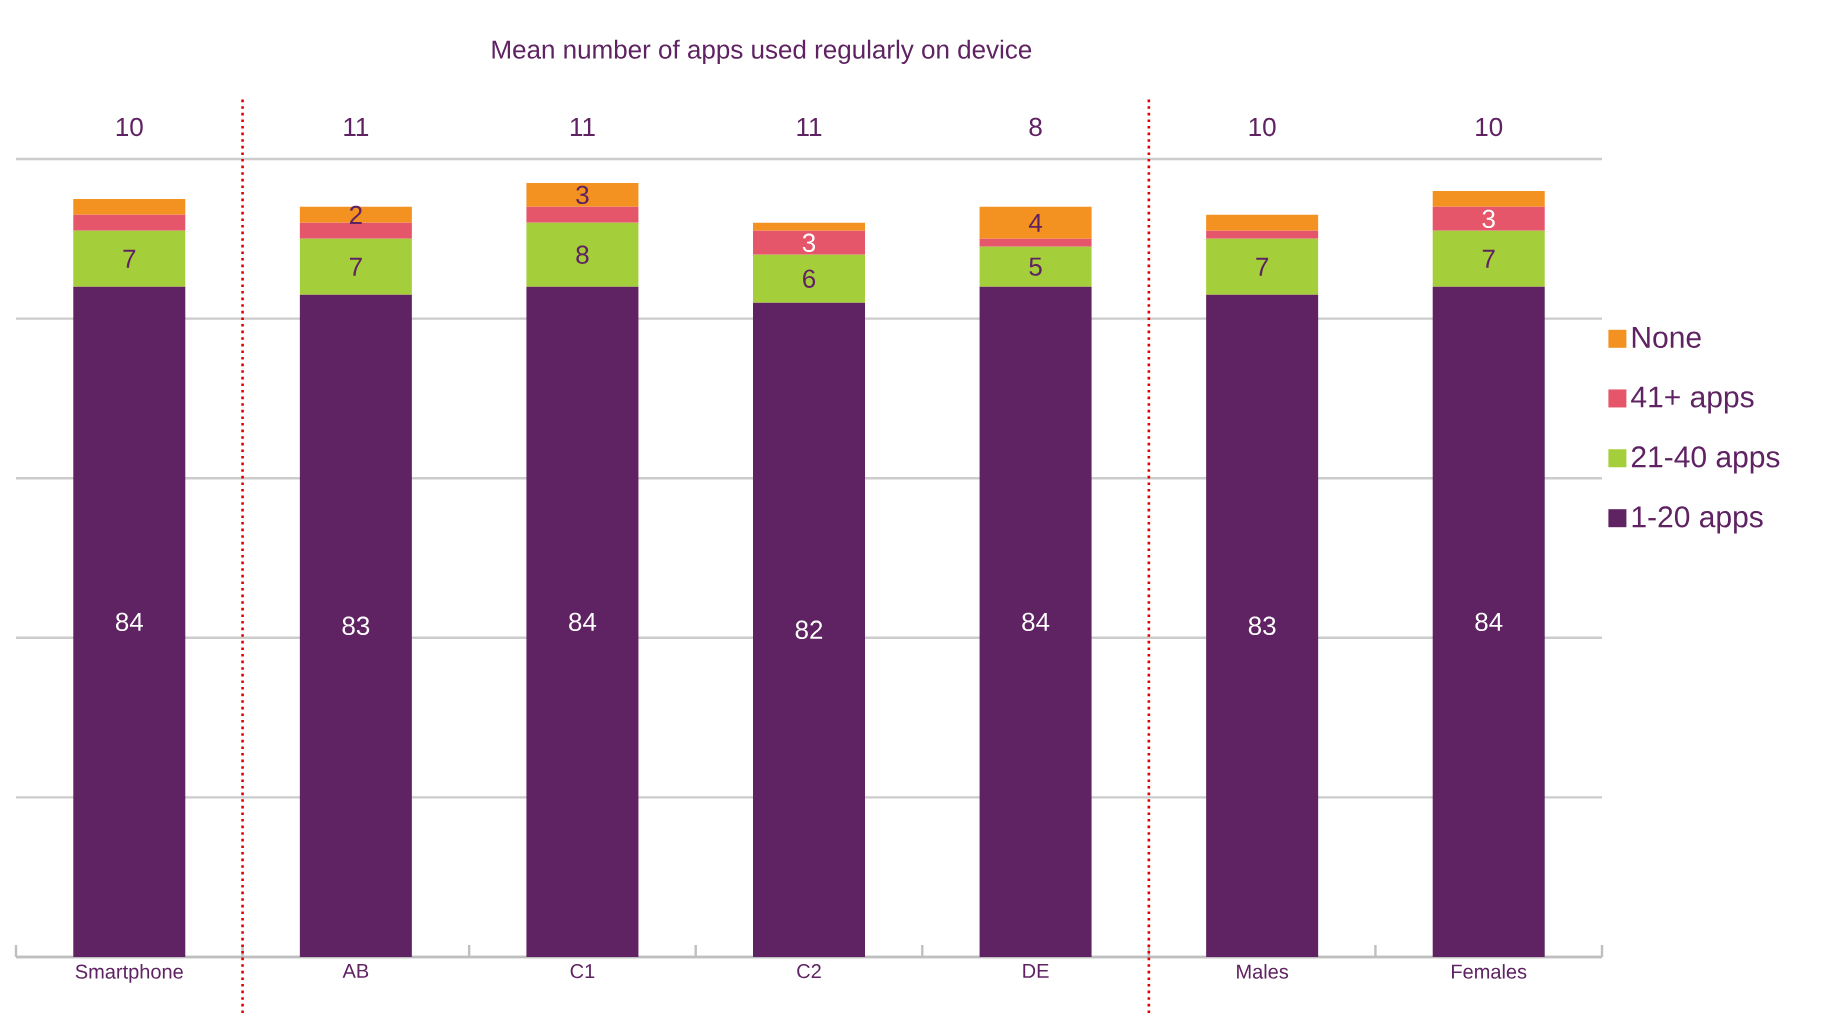 Image resolution: width=1825 pixels, height=1023 pixels. Describe the element at coordinates (1705, 460) in the screenshot. I see `legend-label: 21-40 apps` at that location.